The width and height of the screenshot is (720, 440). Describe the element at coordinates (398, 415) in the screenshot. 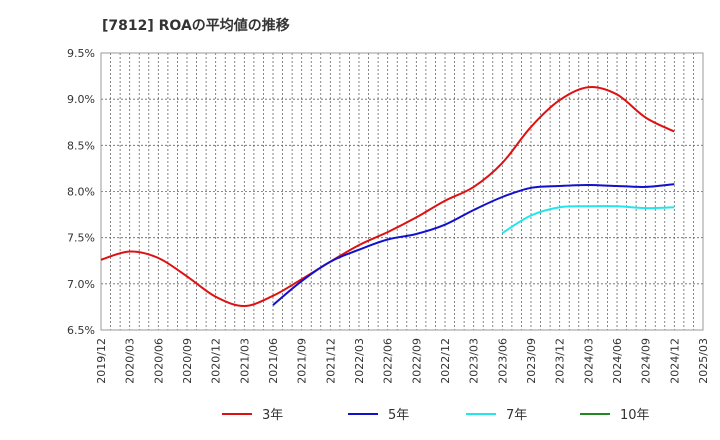

I see `legend-label: 5年` at that location.